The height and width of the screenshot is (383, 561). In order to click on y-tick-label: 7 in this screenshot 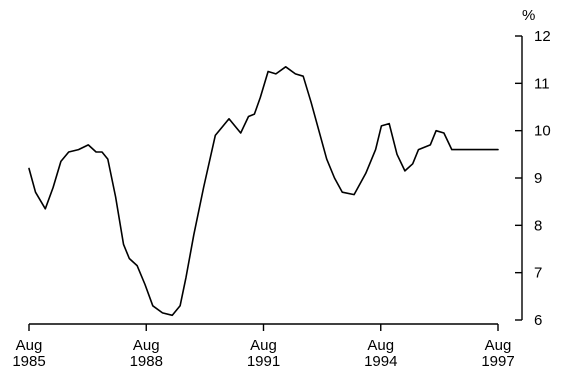, I will do `click(538, 273)`.